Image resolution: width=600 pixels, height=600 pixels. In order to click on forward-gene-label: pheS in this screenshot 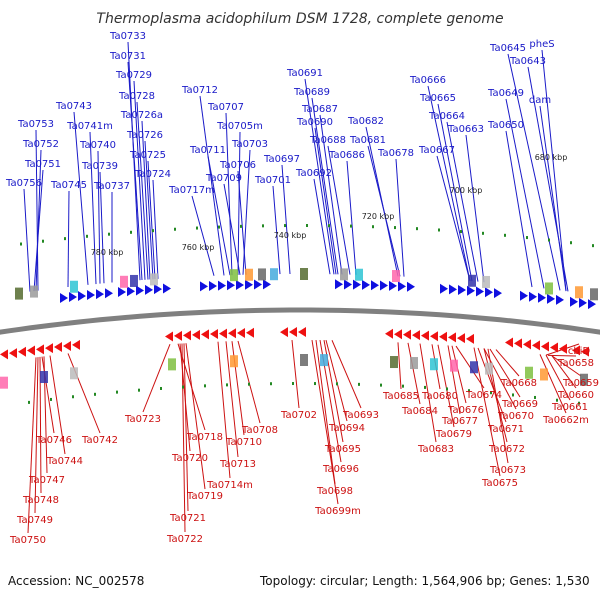, I will do `click(541, 44)`.